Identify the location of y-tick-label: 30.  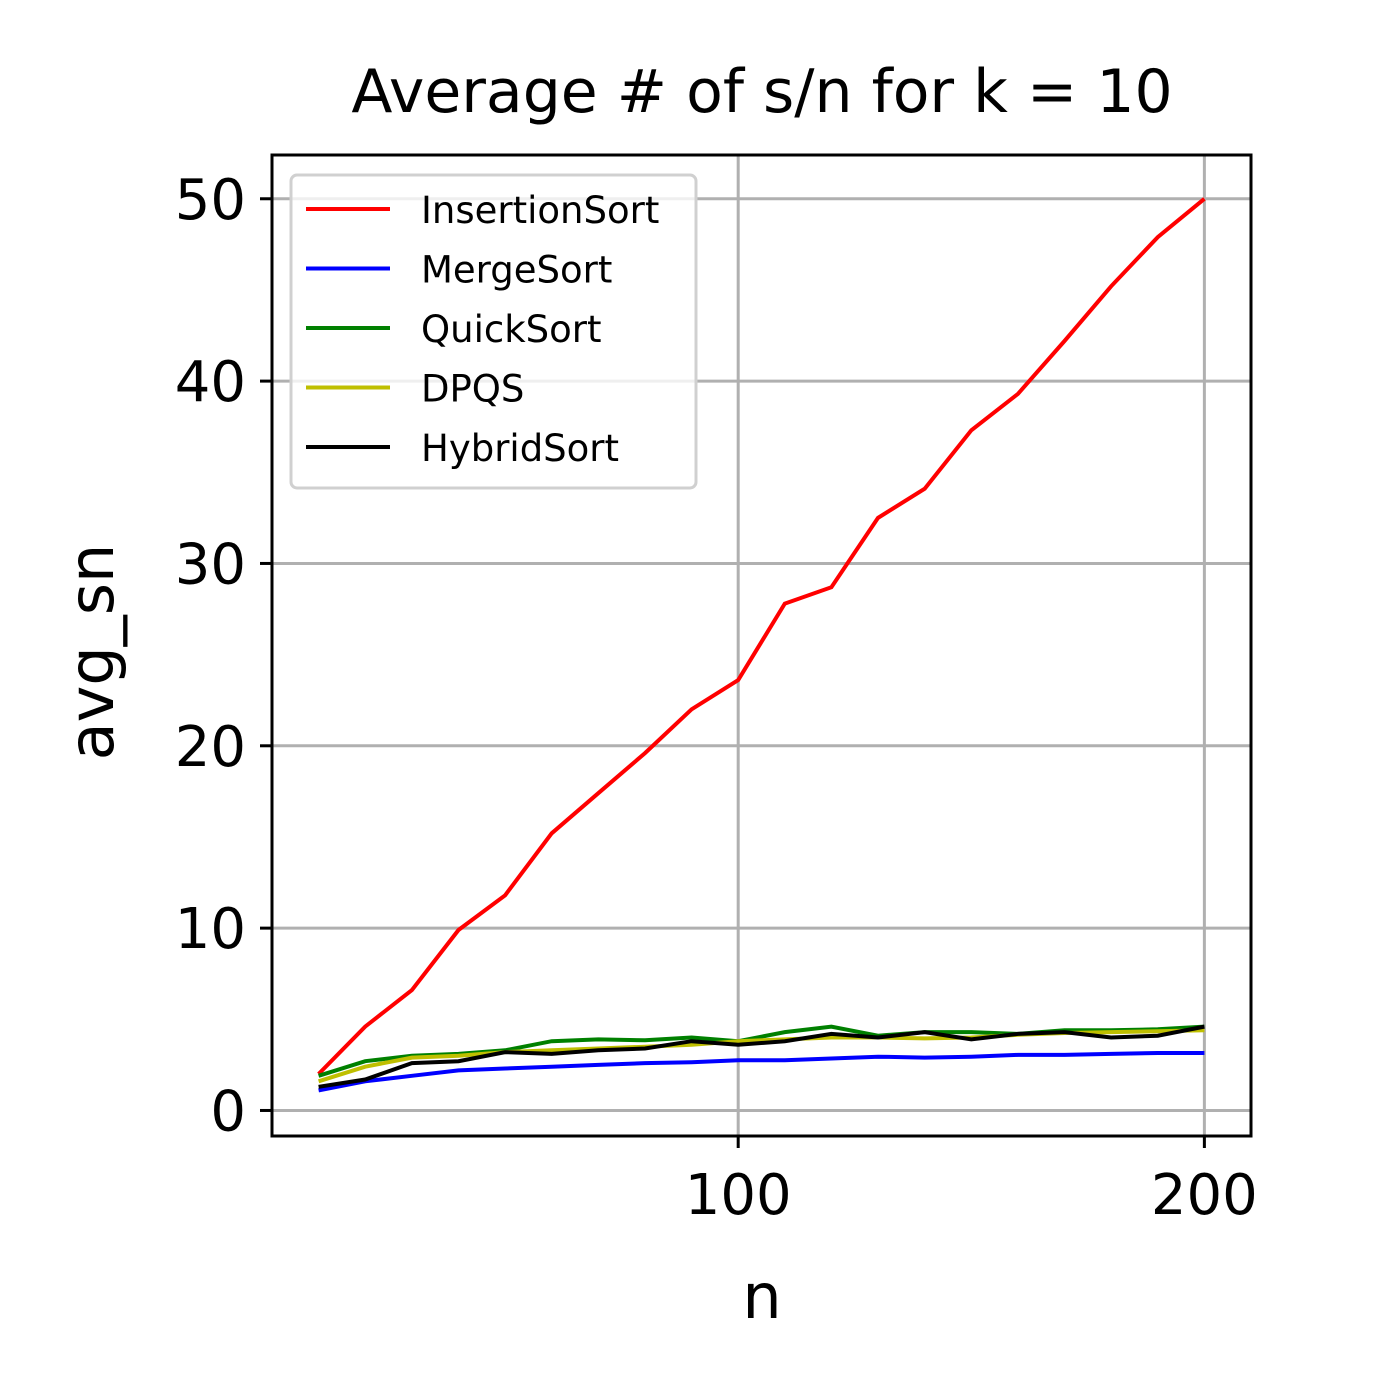
(210, 564).